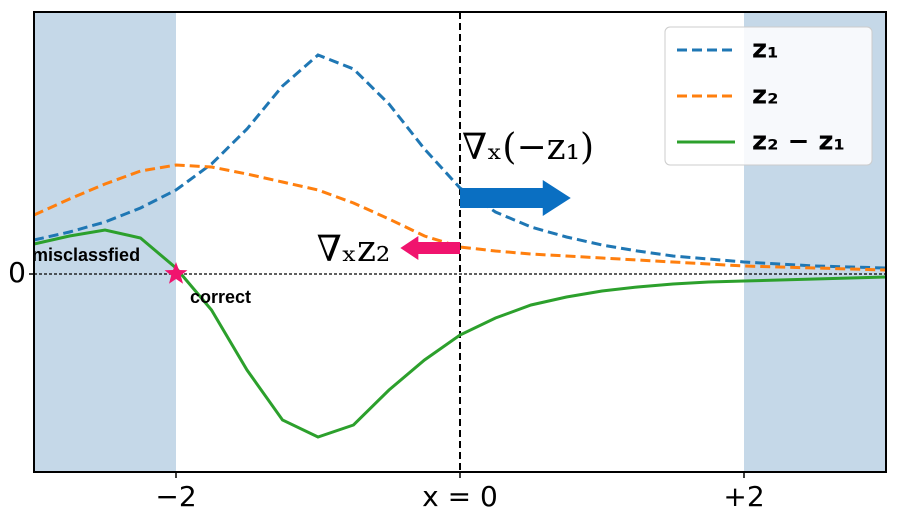 The height and width of the screenshot is (521, 918). Describe the element at coordinates (354, 249) in the screenshot. I see `arrow-label: ∇ₓz₂` at that location.